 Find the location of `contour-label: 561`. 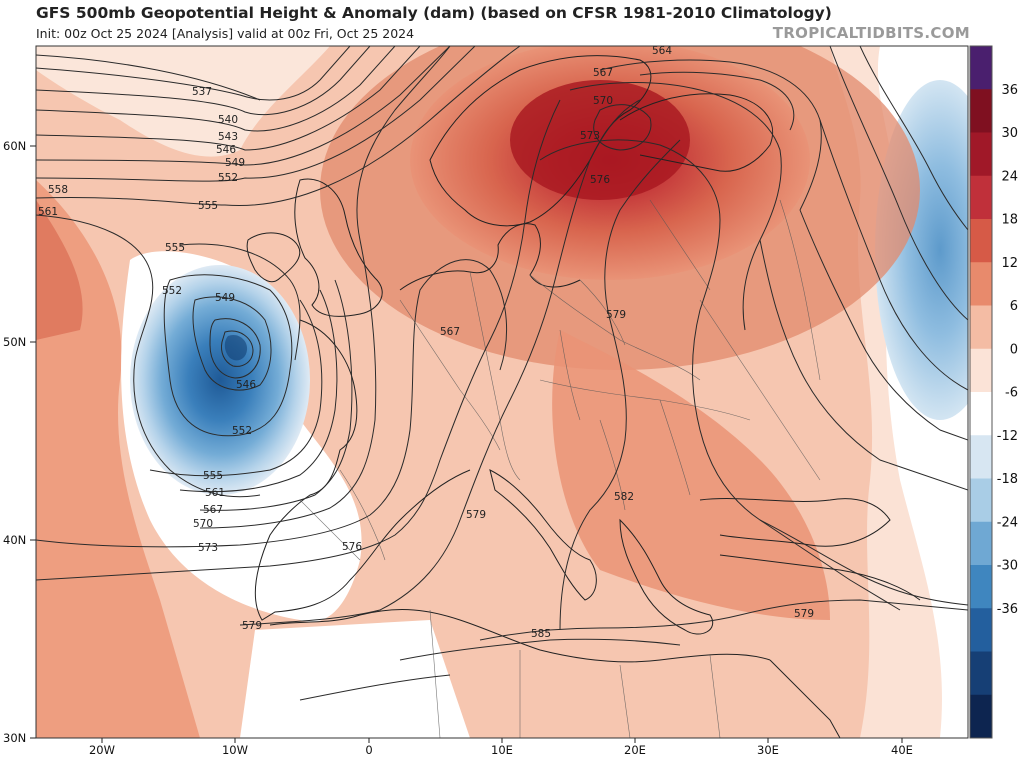

contour-label: 561 is located at coordinates (48, 212).